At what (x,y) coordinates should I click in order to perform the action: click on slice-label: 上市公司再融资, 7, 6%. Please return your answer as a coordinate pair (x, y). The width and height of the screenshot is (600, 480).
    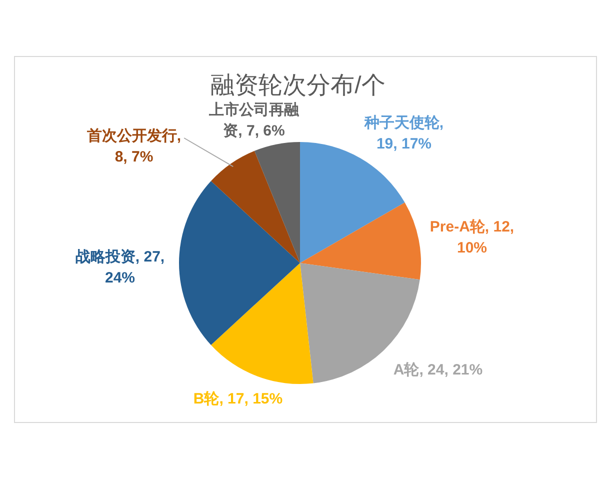
    Looking at the image, I should click on (254, 120).